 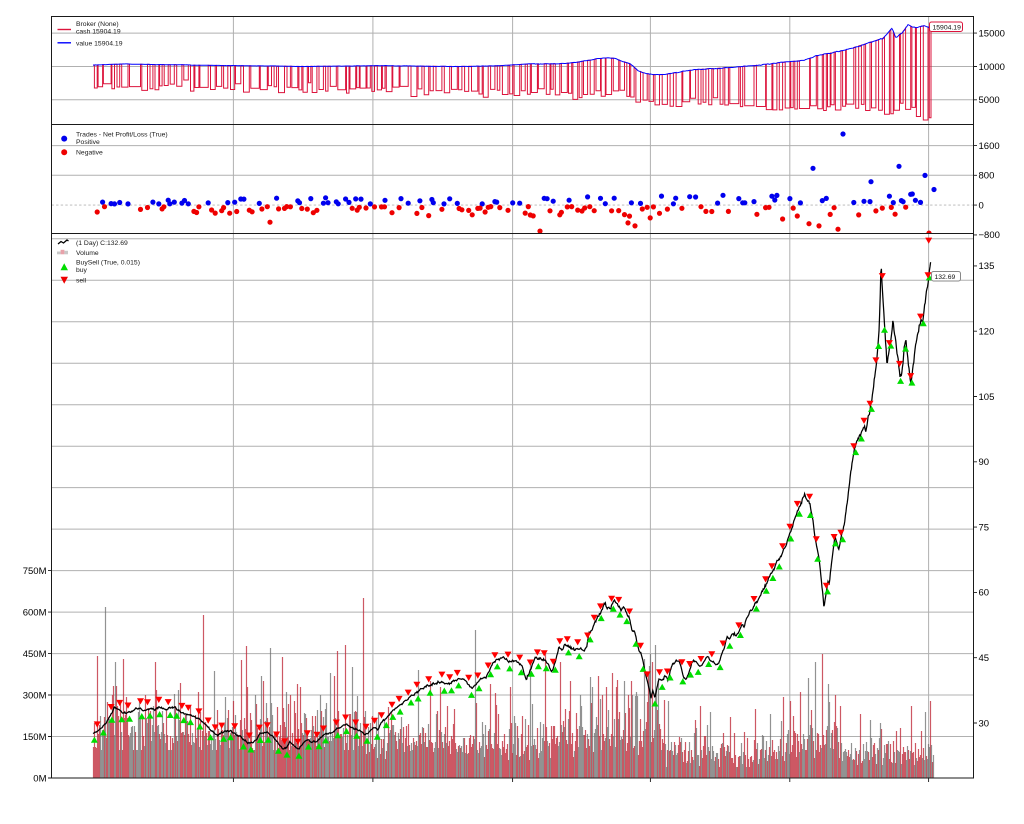 I want to click on svg-text: 800, so click(x=987, y=176).